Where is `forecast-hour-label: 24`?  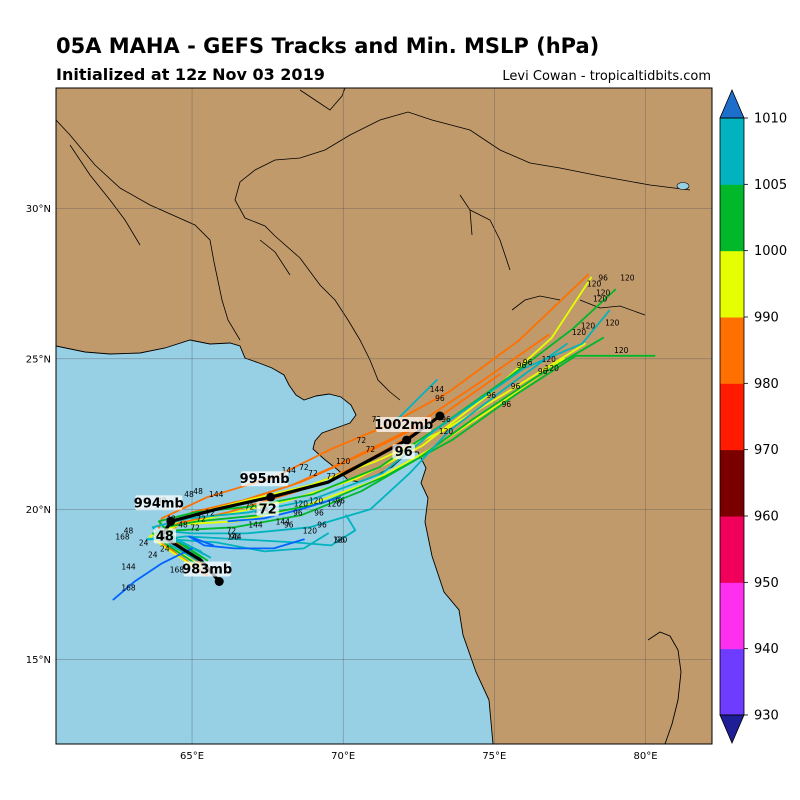
forecast-hour-label: 24 is located at coordinates (153, 554).